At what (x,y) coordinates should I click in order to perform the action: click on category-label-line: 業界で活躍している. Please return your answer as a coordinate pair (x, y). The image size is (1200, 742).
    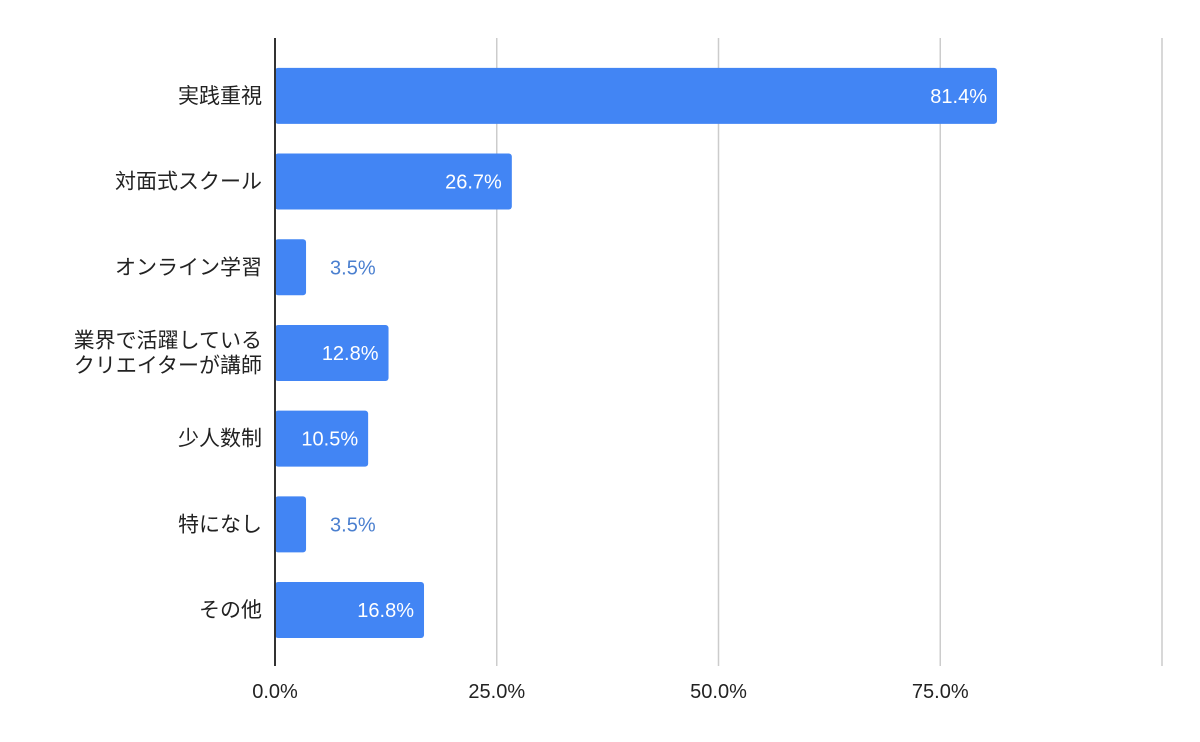
    Looking at the image, I should click on (168, 340).